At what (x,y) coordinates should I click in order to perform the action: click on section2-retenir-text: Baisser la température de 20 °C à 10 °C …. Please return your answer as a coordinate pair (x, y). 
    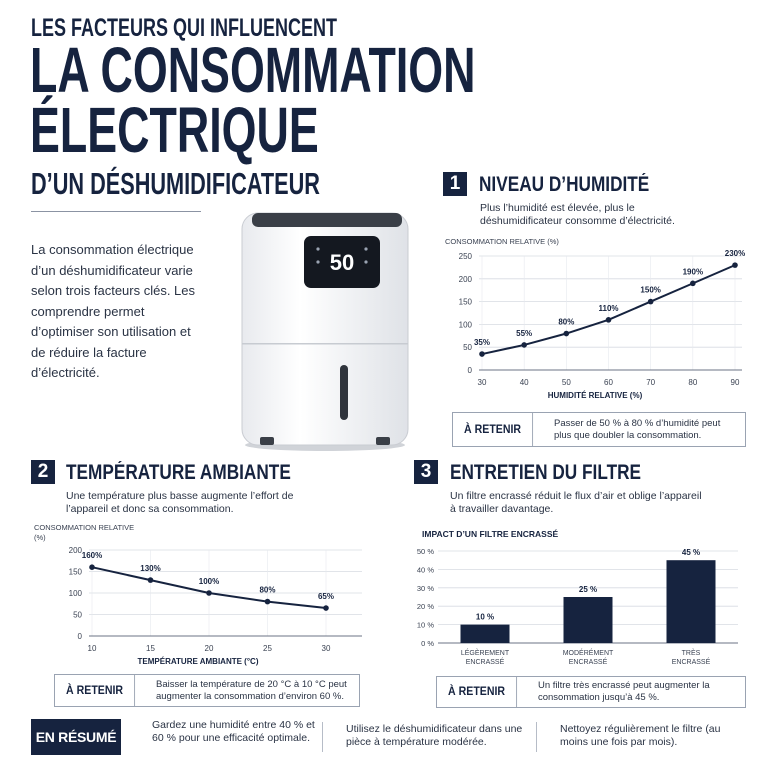
    Looking at the image, I should click on (251, 690).